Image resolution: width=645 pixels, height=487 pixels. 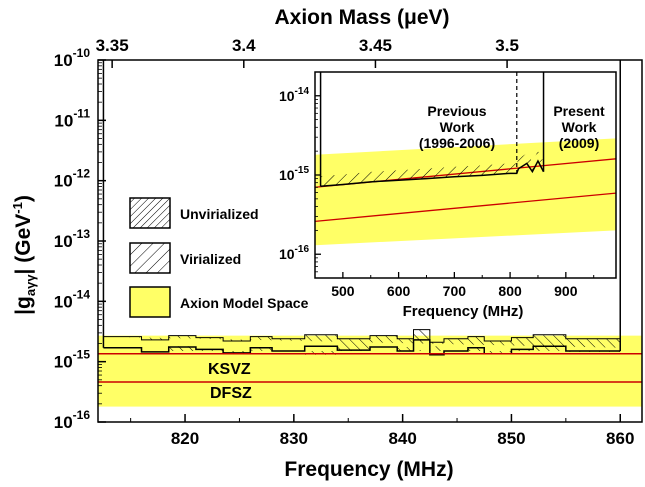 I want to click on legend-item-virialized: Virialized, so click(x=185, y=258).